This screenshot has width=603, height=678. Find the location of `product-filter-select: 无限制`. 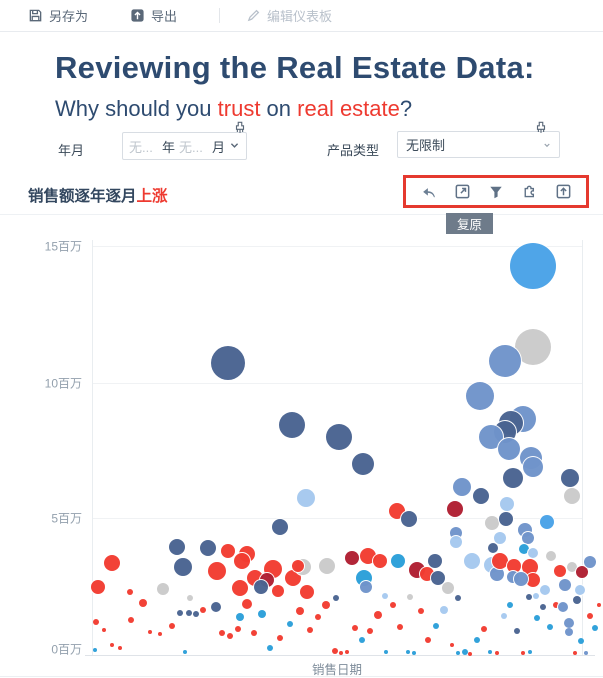

product-filter-select: 无限制 is located at coordinates (478, 144).